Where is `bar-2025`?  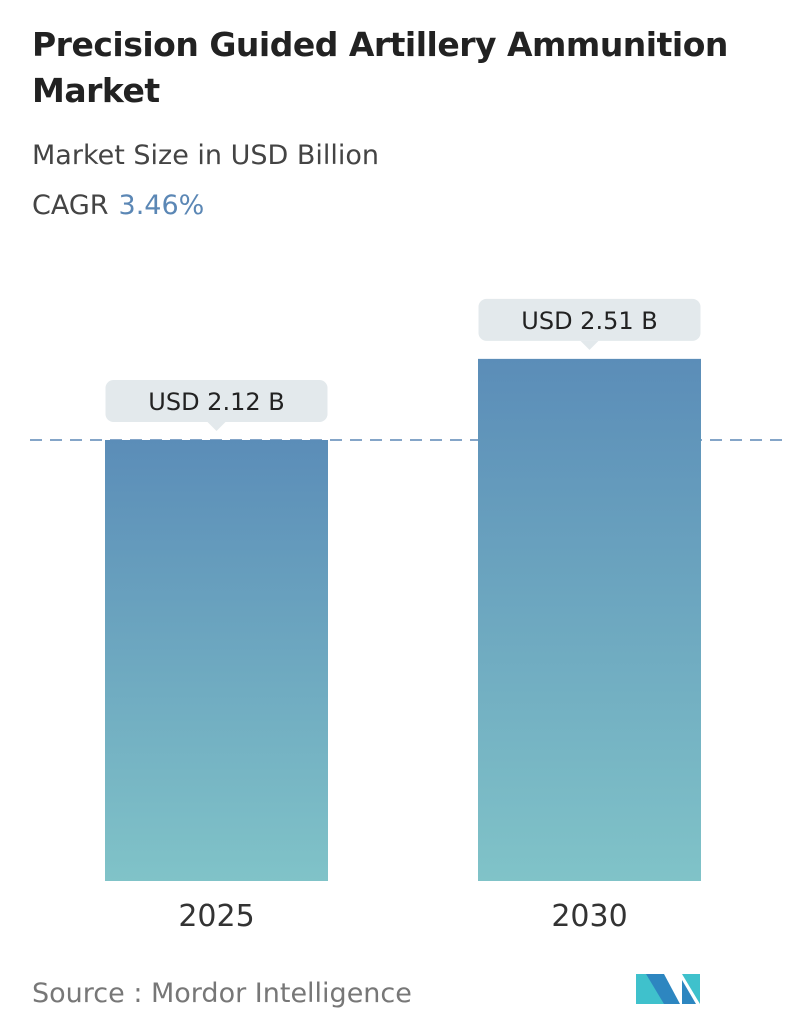
bar-2025 is located at coordinates (216, 660).